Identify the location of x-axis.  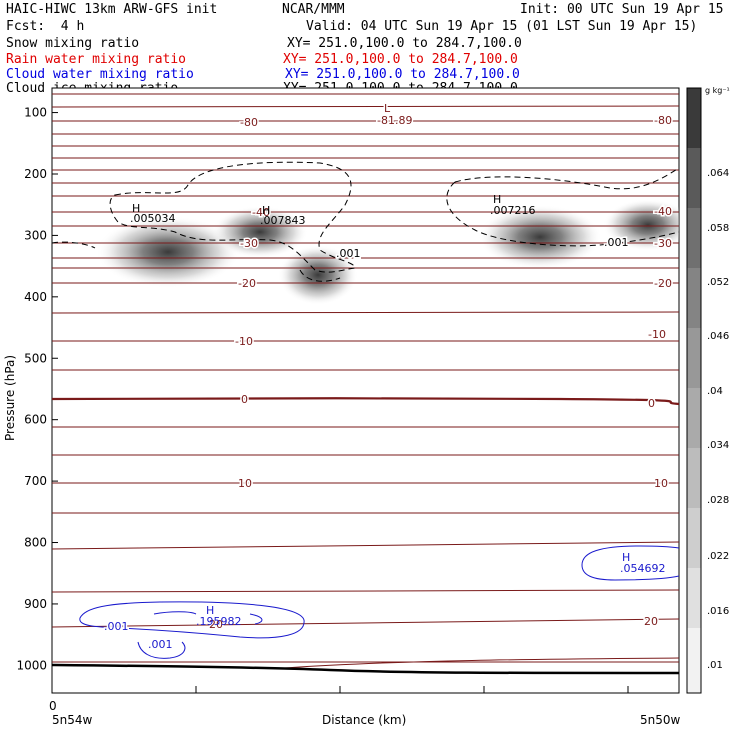
(340, 689).